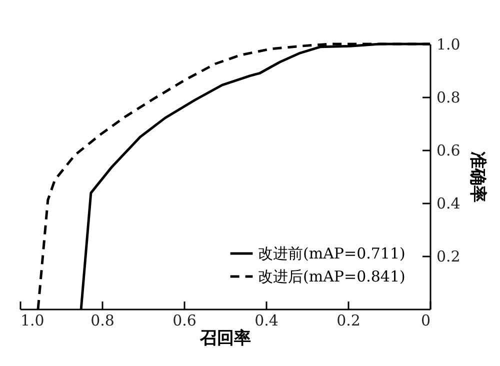  Describe the element at coordinates (448, 151) in the screenshot. I see `y-tick-label: 0.6` at that location.